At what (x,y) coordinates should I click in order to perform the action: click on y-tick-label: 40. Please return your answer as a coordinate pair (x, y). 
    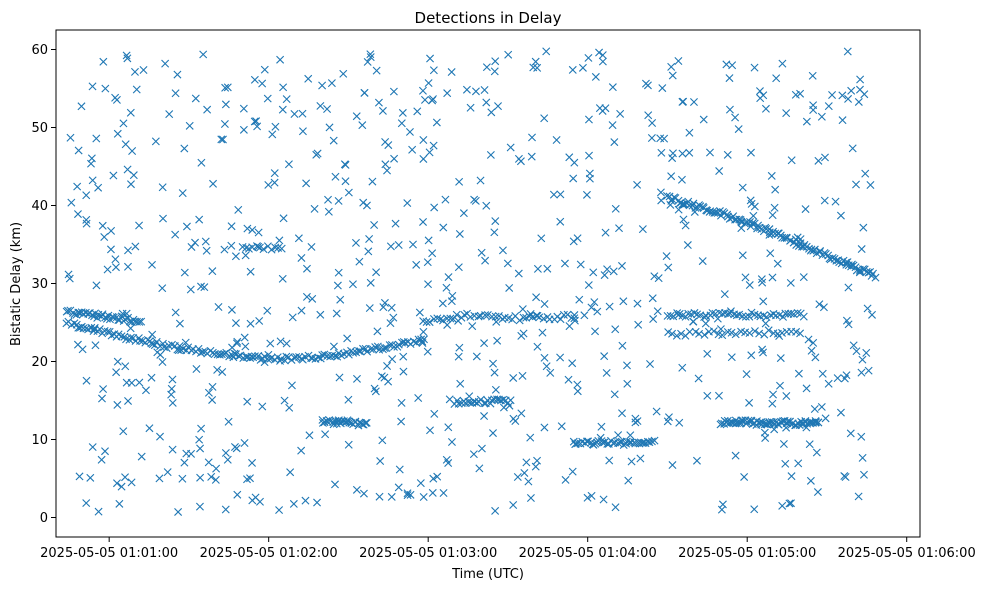
    Looking at the image, I should click on (39, 206).